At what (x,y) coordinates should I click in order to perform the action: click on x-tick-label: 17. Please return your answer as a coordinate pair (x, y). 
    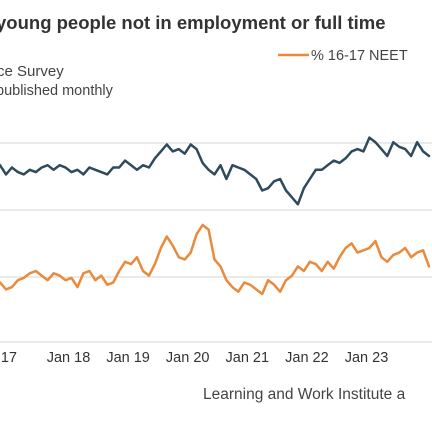
    Looking at the image, I should click on (9, 358).